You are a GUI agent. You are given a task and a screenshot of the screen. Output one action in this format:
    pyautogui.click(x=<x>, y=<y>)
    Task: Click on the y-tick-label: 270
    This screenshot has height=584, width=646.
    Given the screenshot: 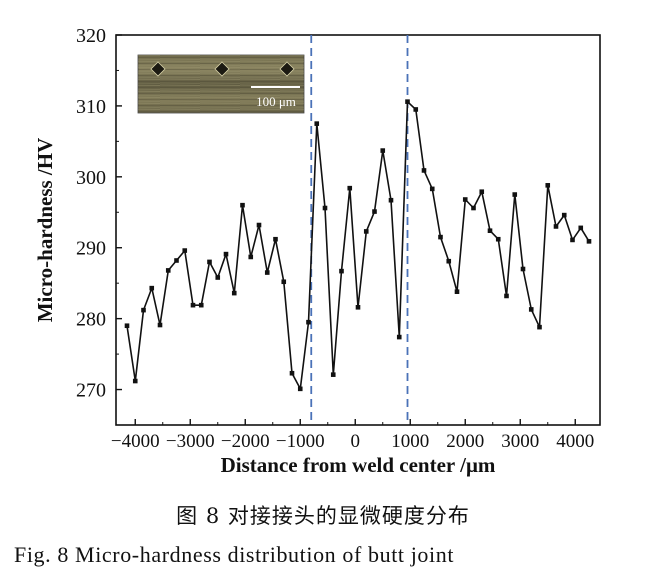 What is the action you would take?
    pyautogui.click(x=91, y=391)
    